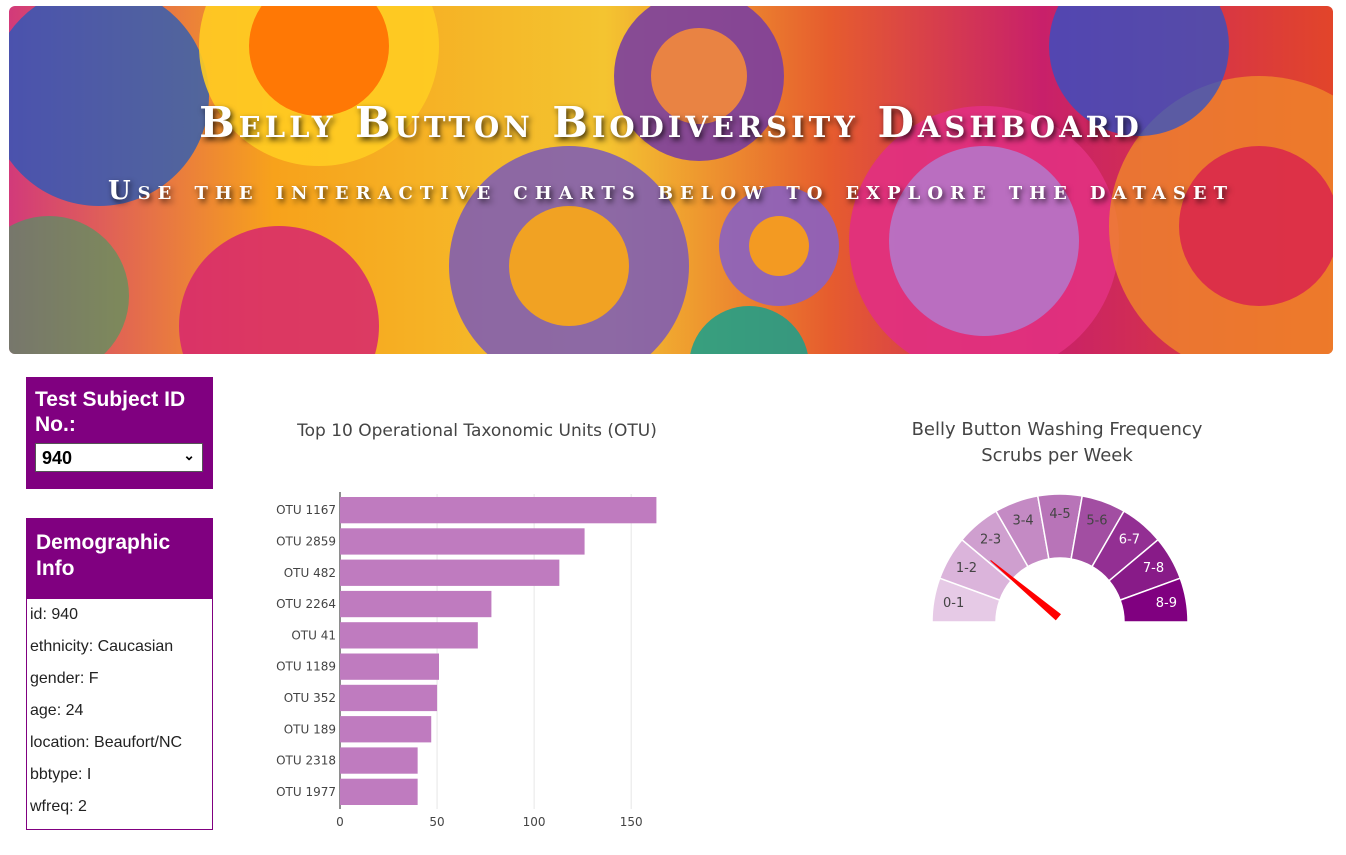 The image size is (1346, 855). I want to click on y-tick-label: OTU 189, so click(310, 729).